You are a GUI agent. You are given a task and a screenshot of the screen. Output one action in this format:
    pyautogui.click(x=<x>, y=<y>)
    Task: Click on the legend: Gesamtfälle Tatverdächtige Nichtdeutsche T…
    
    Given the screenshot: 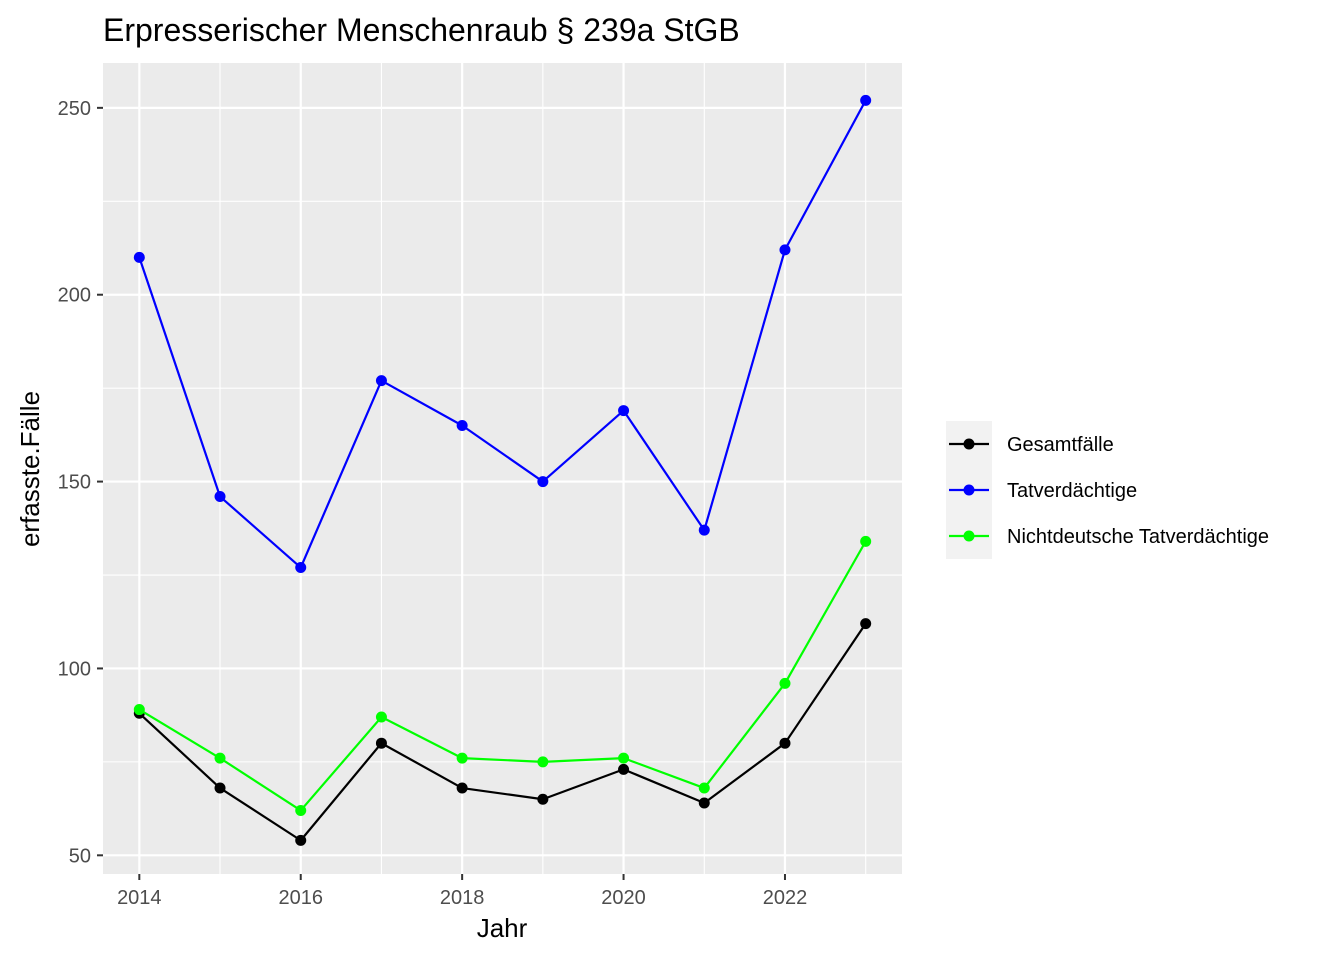 What is the action you would take?
    pyautogui.click(x=1107, y=490)
    